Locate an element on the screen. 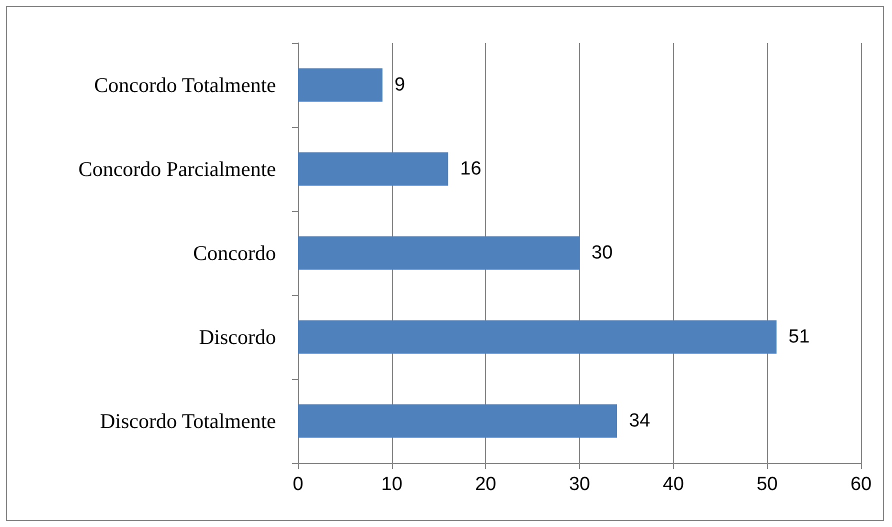  x-tick-label: 50 is located at coordinates (767, 484).